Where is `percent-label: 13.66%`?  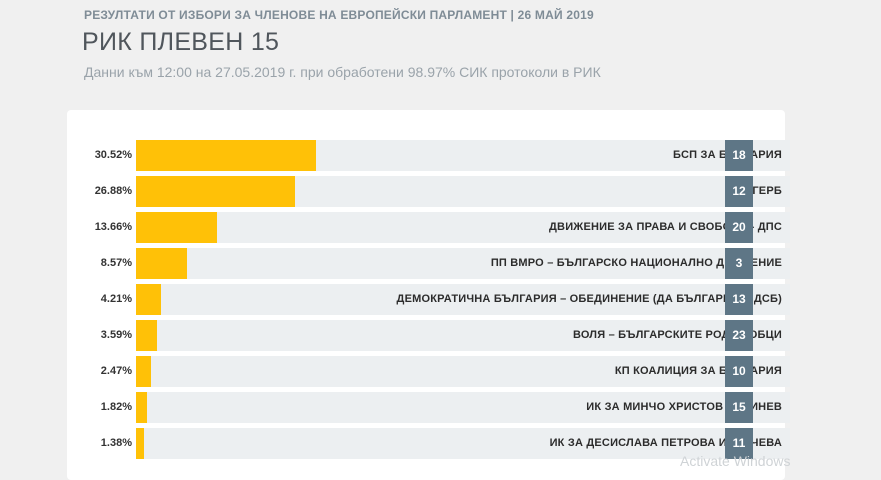 percent-label: 13.66% is located at coordinates (113, 227).